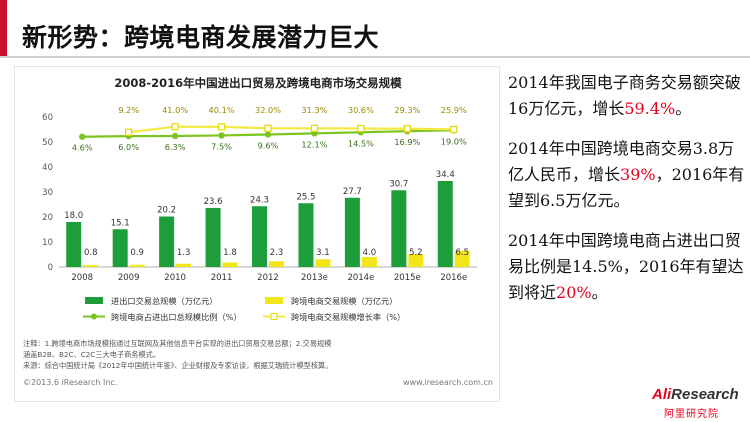 The height and width of the screenshot is (422, 750). I want to click on growth-rate-label: 29.3%, so click(407, 110).